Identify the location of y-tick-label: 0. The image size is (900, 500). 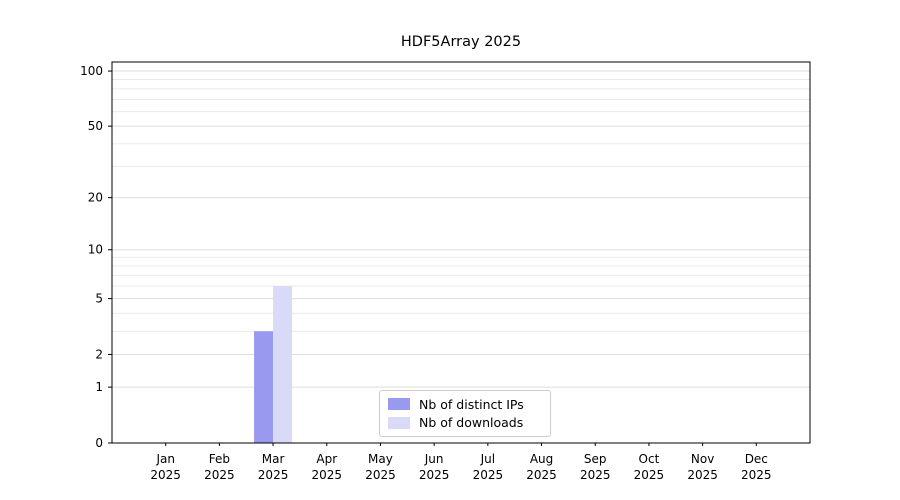
(99, 443).